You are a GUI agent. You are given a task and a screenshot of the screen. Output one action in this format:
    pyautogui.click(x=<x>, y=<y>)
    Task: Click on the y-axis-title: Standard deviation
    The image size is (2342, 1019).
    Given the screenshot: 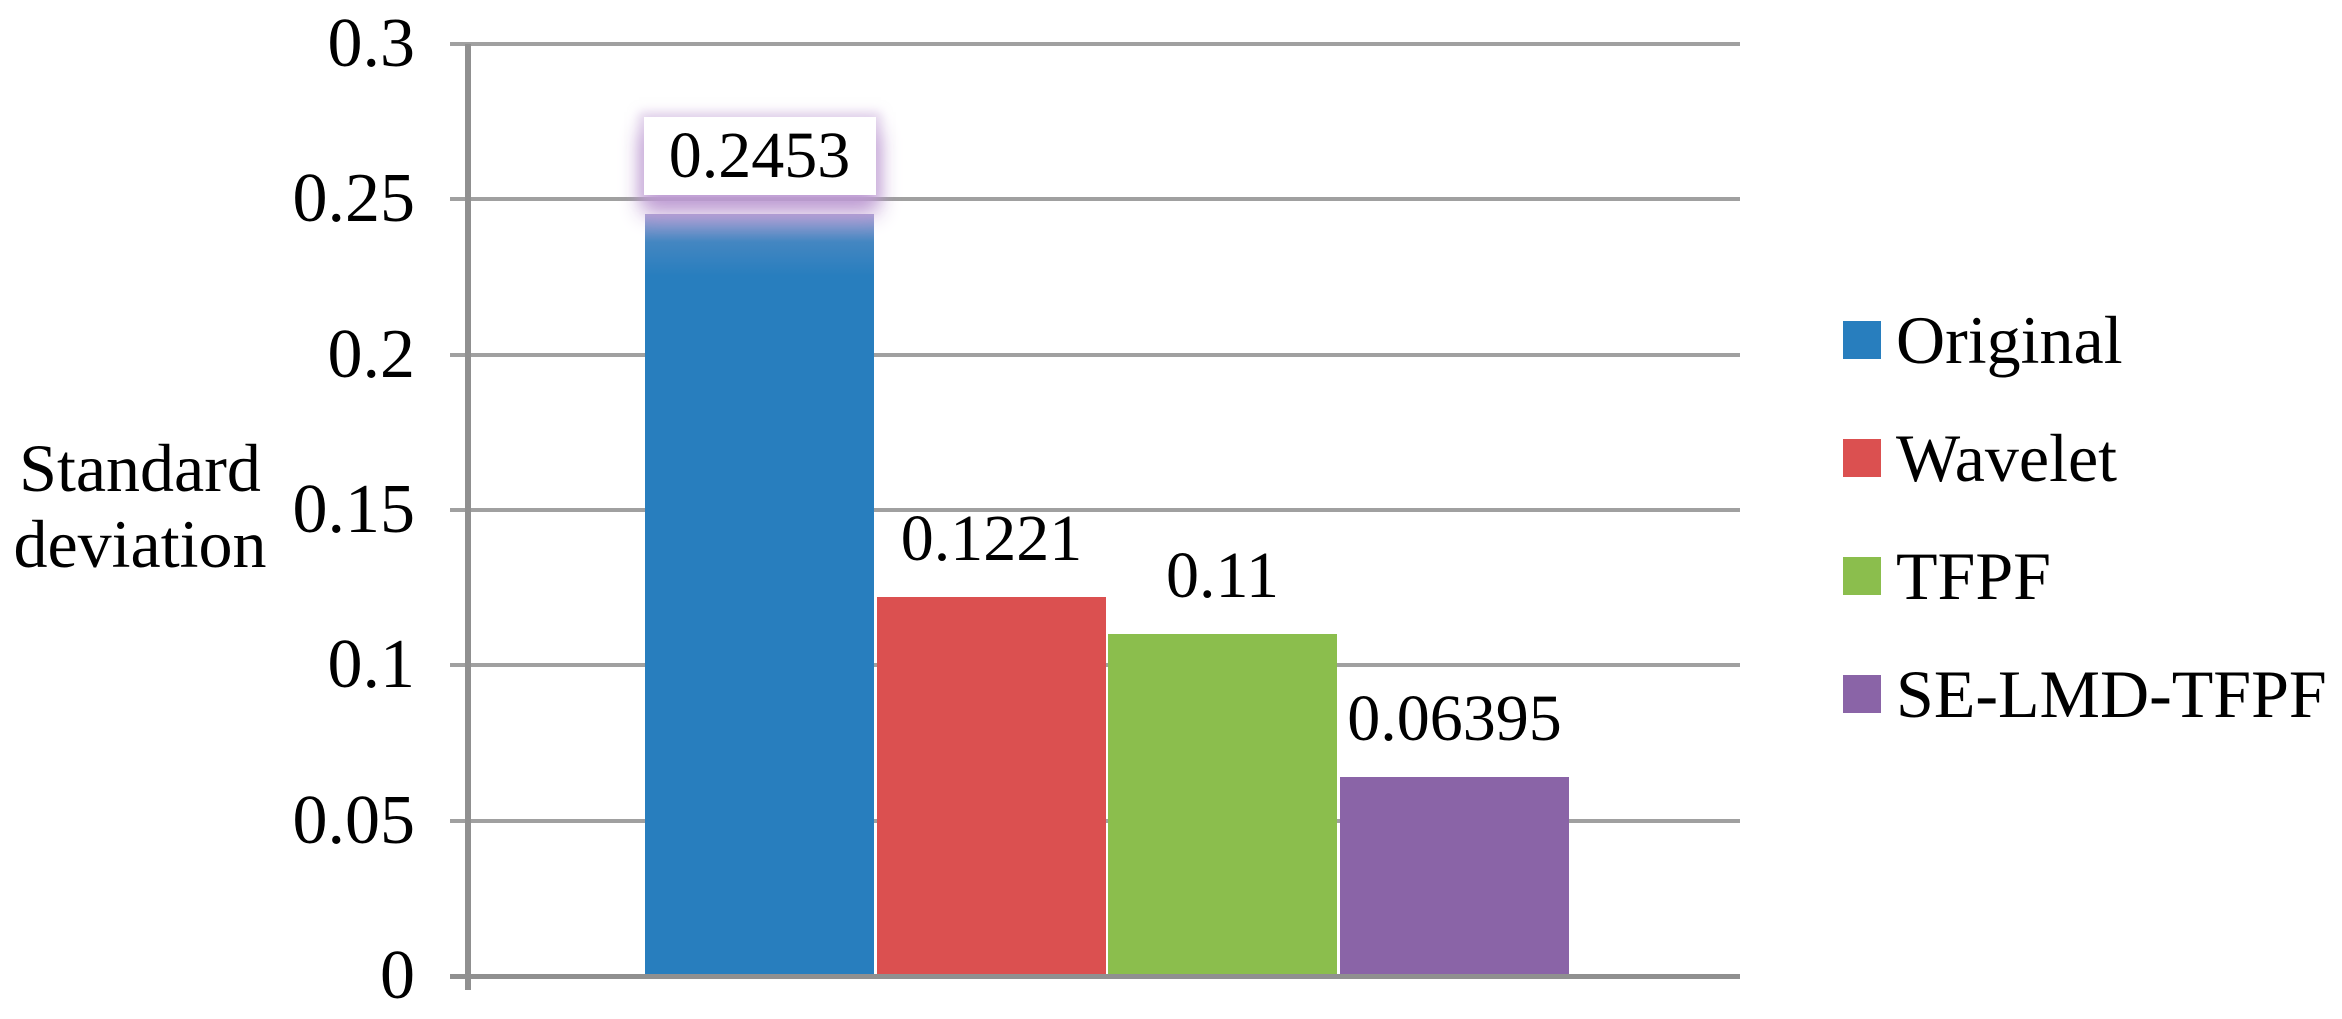 What is the action you would take?
    pyautogui.click(x=140, y=506)
    